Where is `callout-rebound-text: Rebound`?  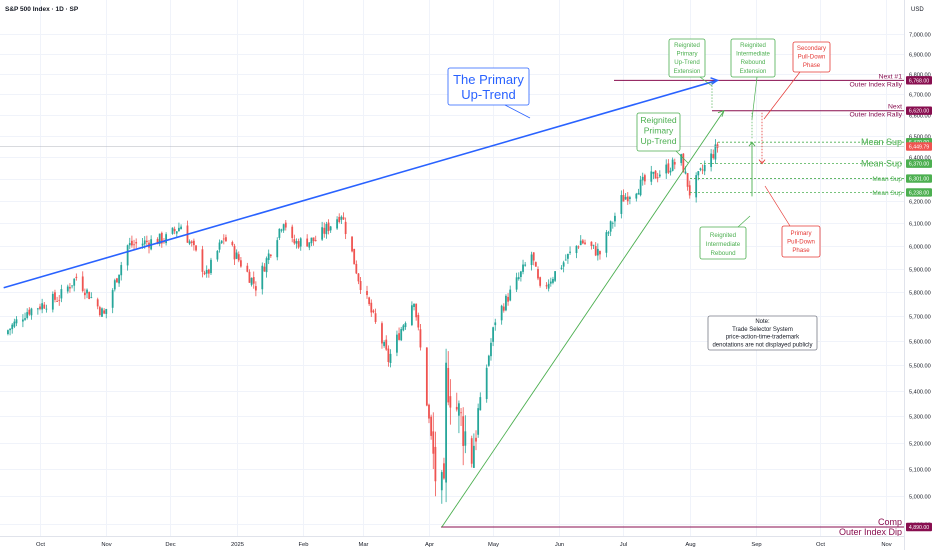 callout-rebound-text: Rebound is located at coordinates (723, 253).